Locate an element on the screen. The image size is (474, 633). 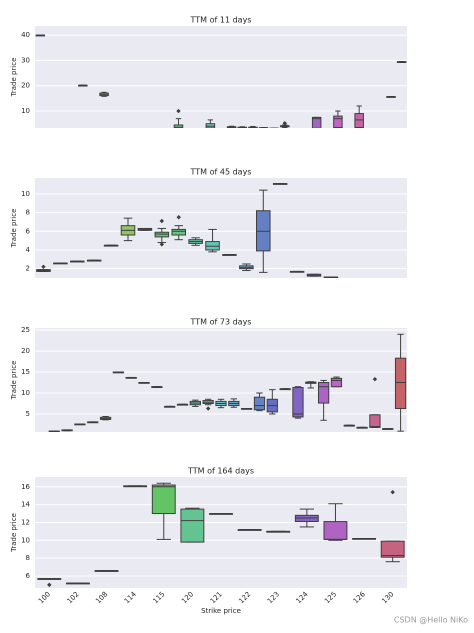
y-tick-label: 15 is located at coordinates (25, 372).